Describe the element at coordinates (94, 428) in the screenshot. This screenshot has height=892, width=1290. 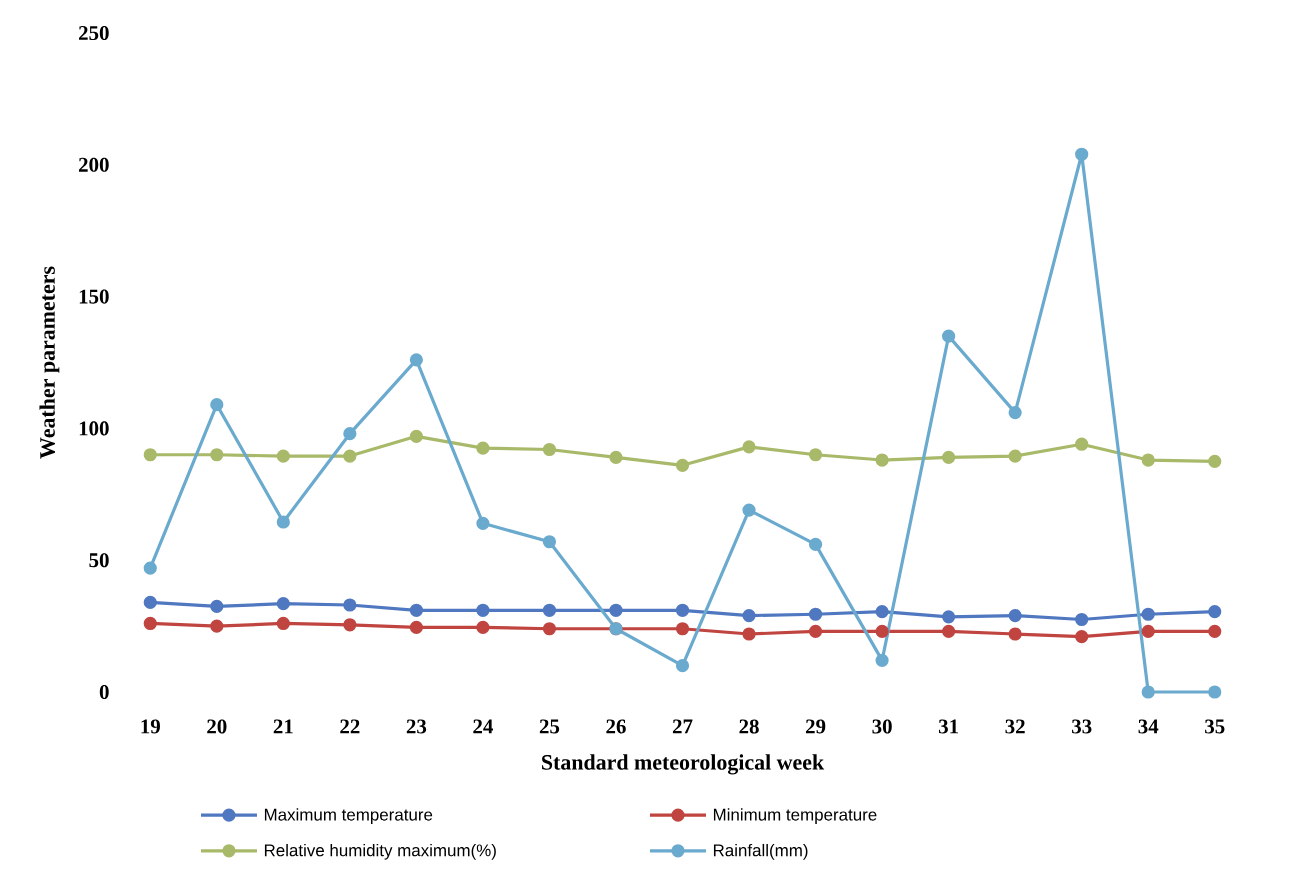
I see `y-tick-label: 100` at that location.